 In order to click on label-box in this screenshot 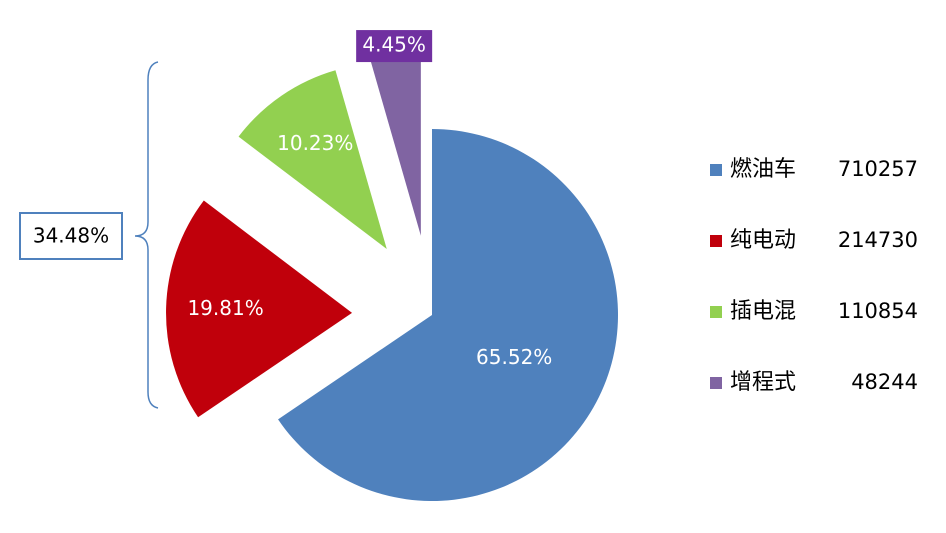, I will do `click(394, 46)`.